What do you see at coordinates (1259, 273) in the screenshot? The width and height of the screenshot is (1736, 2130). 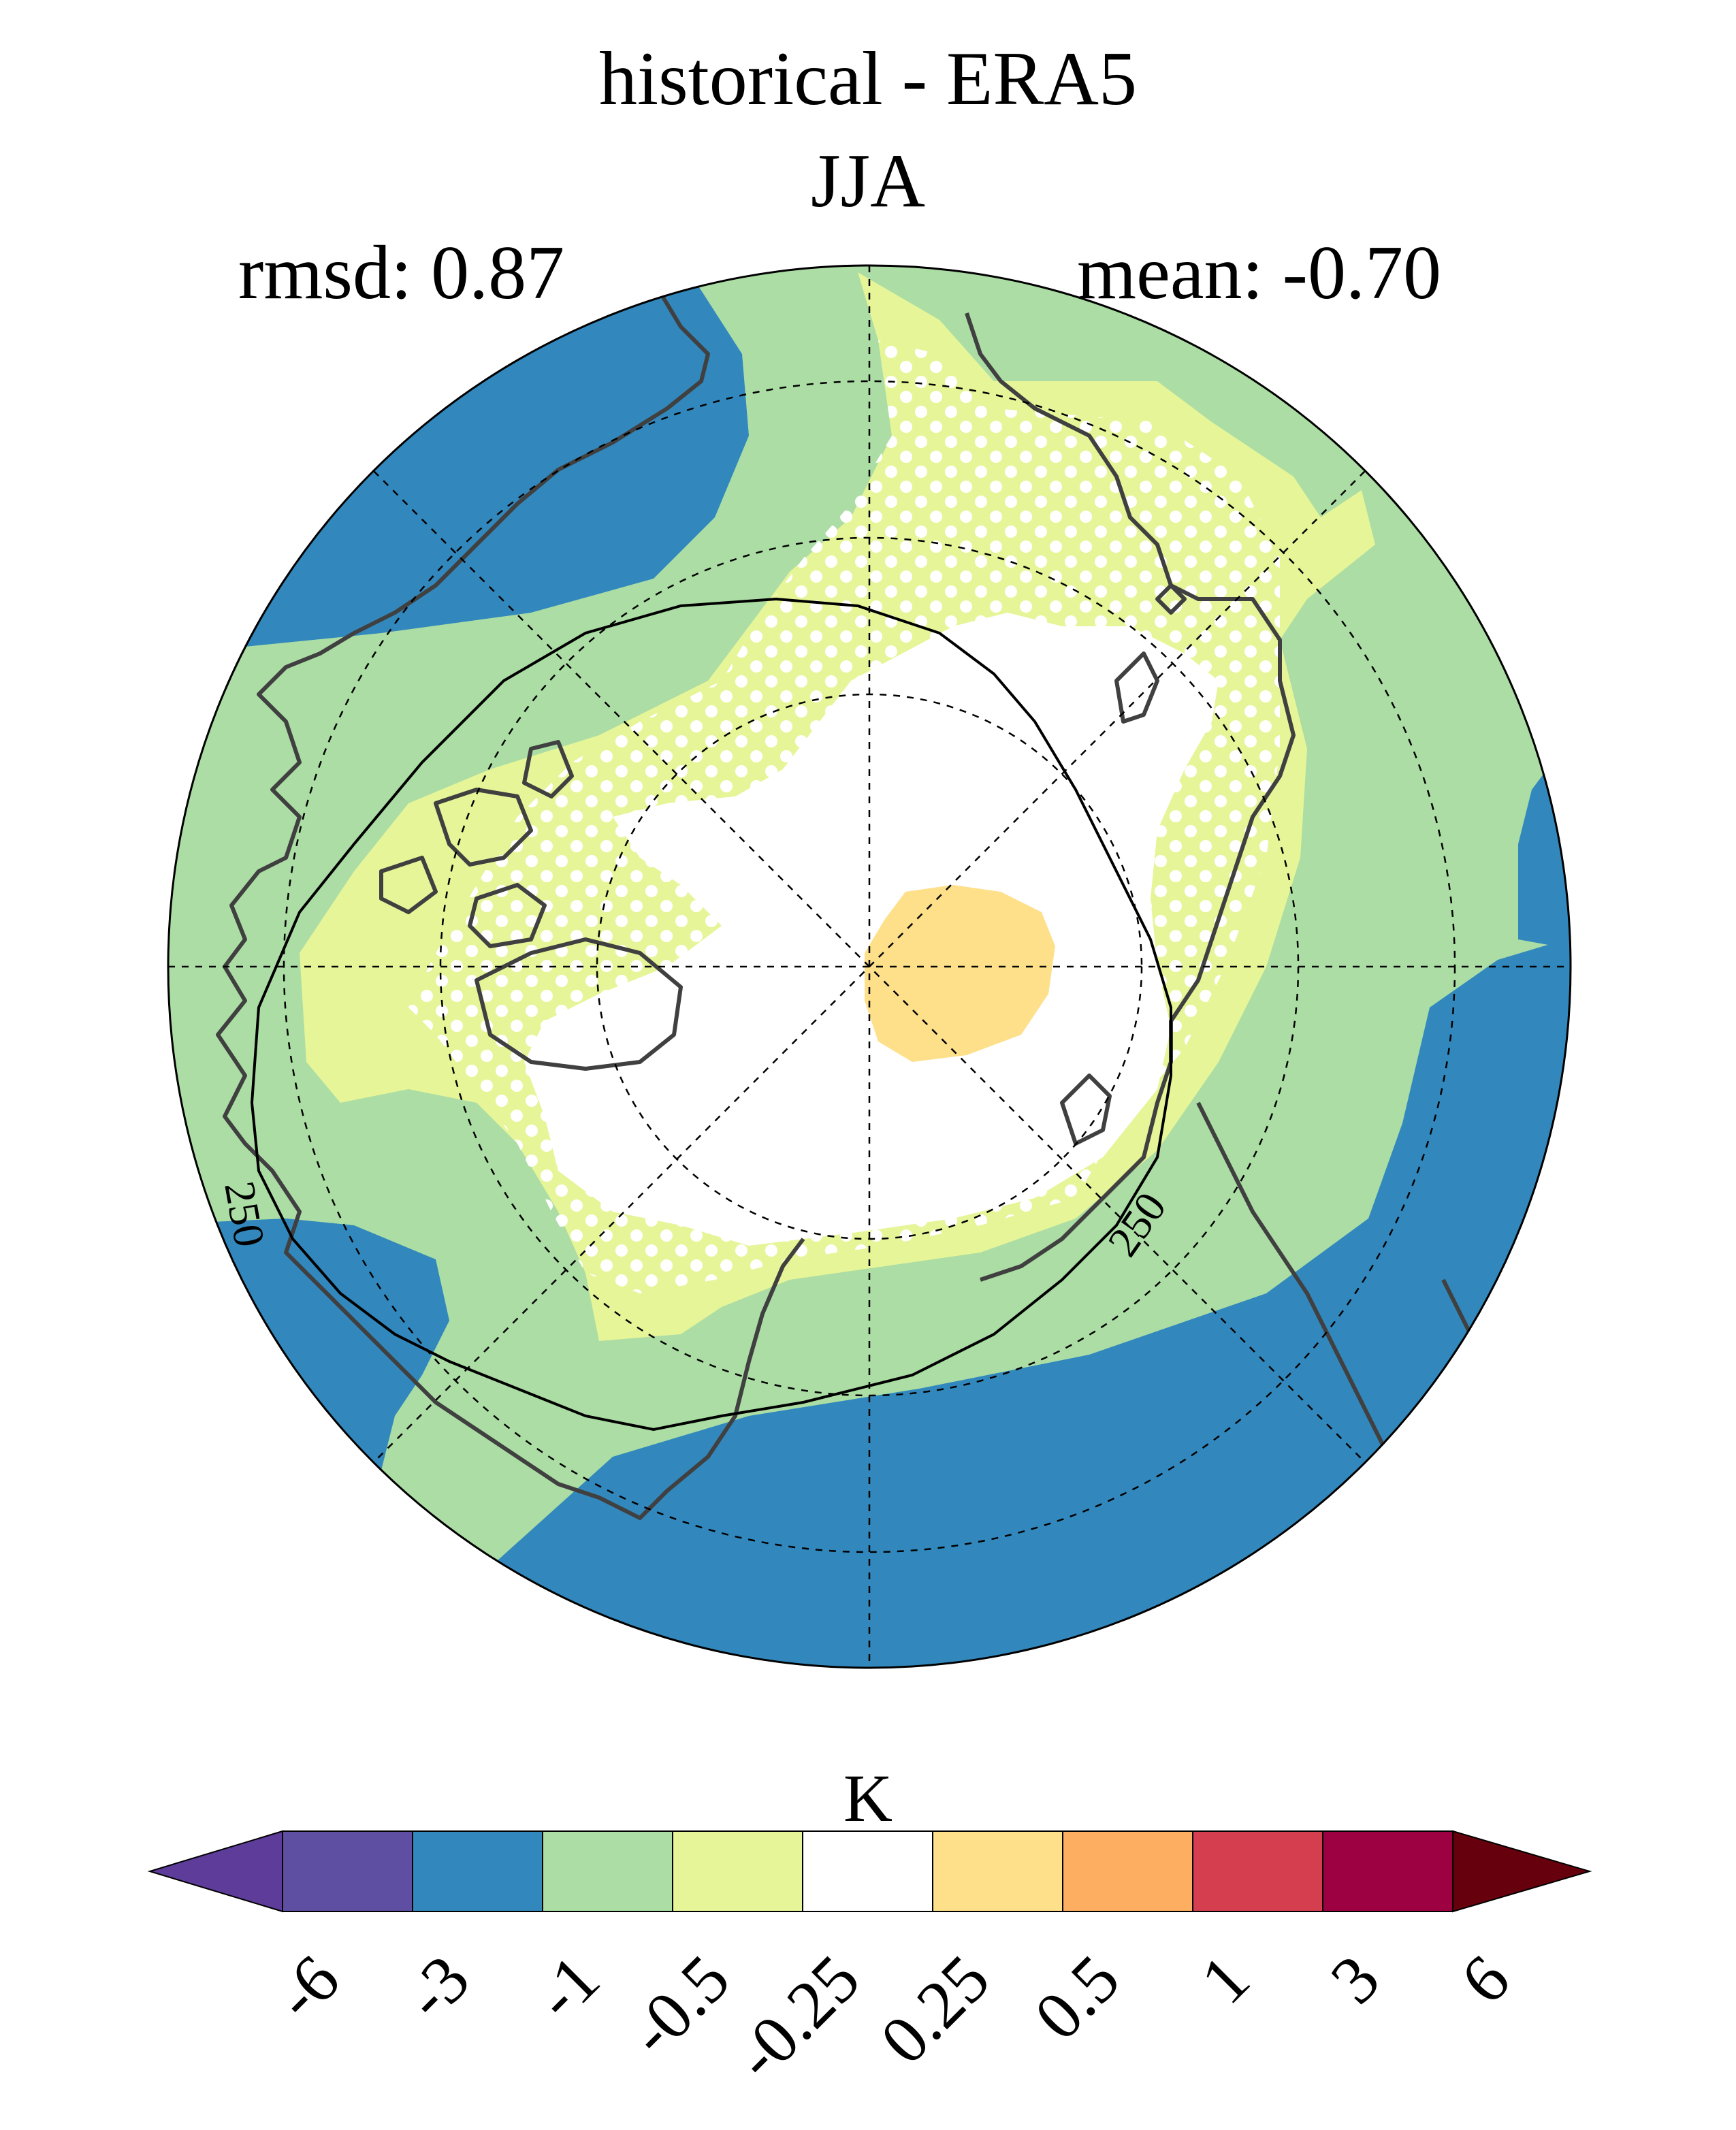 I see `mean-label: mean: -0.70` at bounding box center [1259, 273].